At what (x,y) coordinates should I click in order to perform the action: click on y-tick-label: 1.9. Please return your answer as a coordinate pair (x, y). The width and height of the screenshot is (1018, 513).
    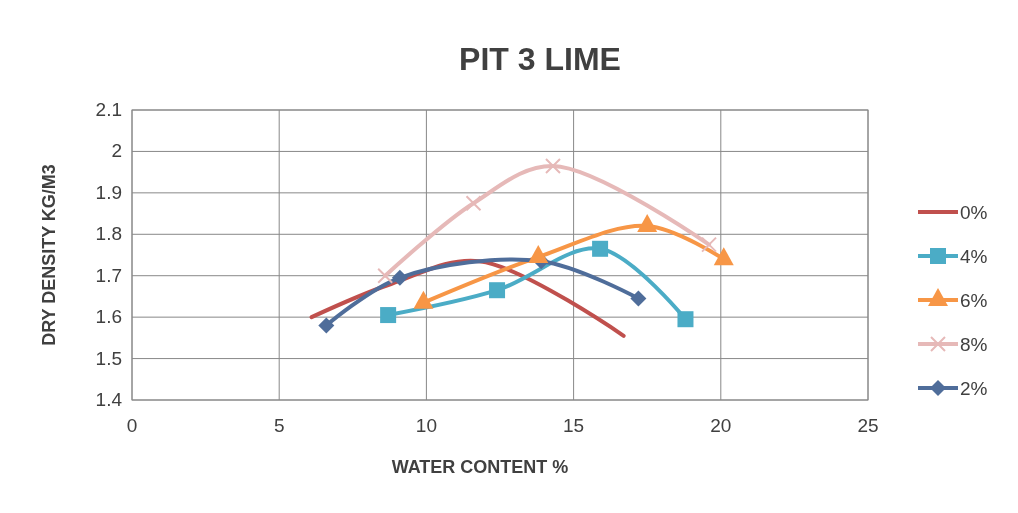
    Looking at the image, I should click on (108, 192).